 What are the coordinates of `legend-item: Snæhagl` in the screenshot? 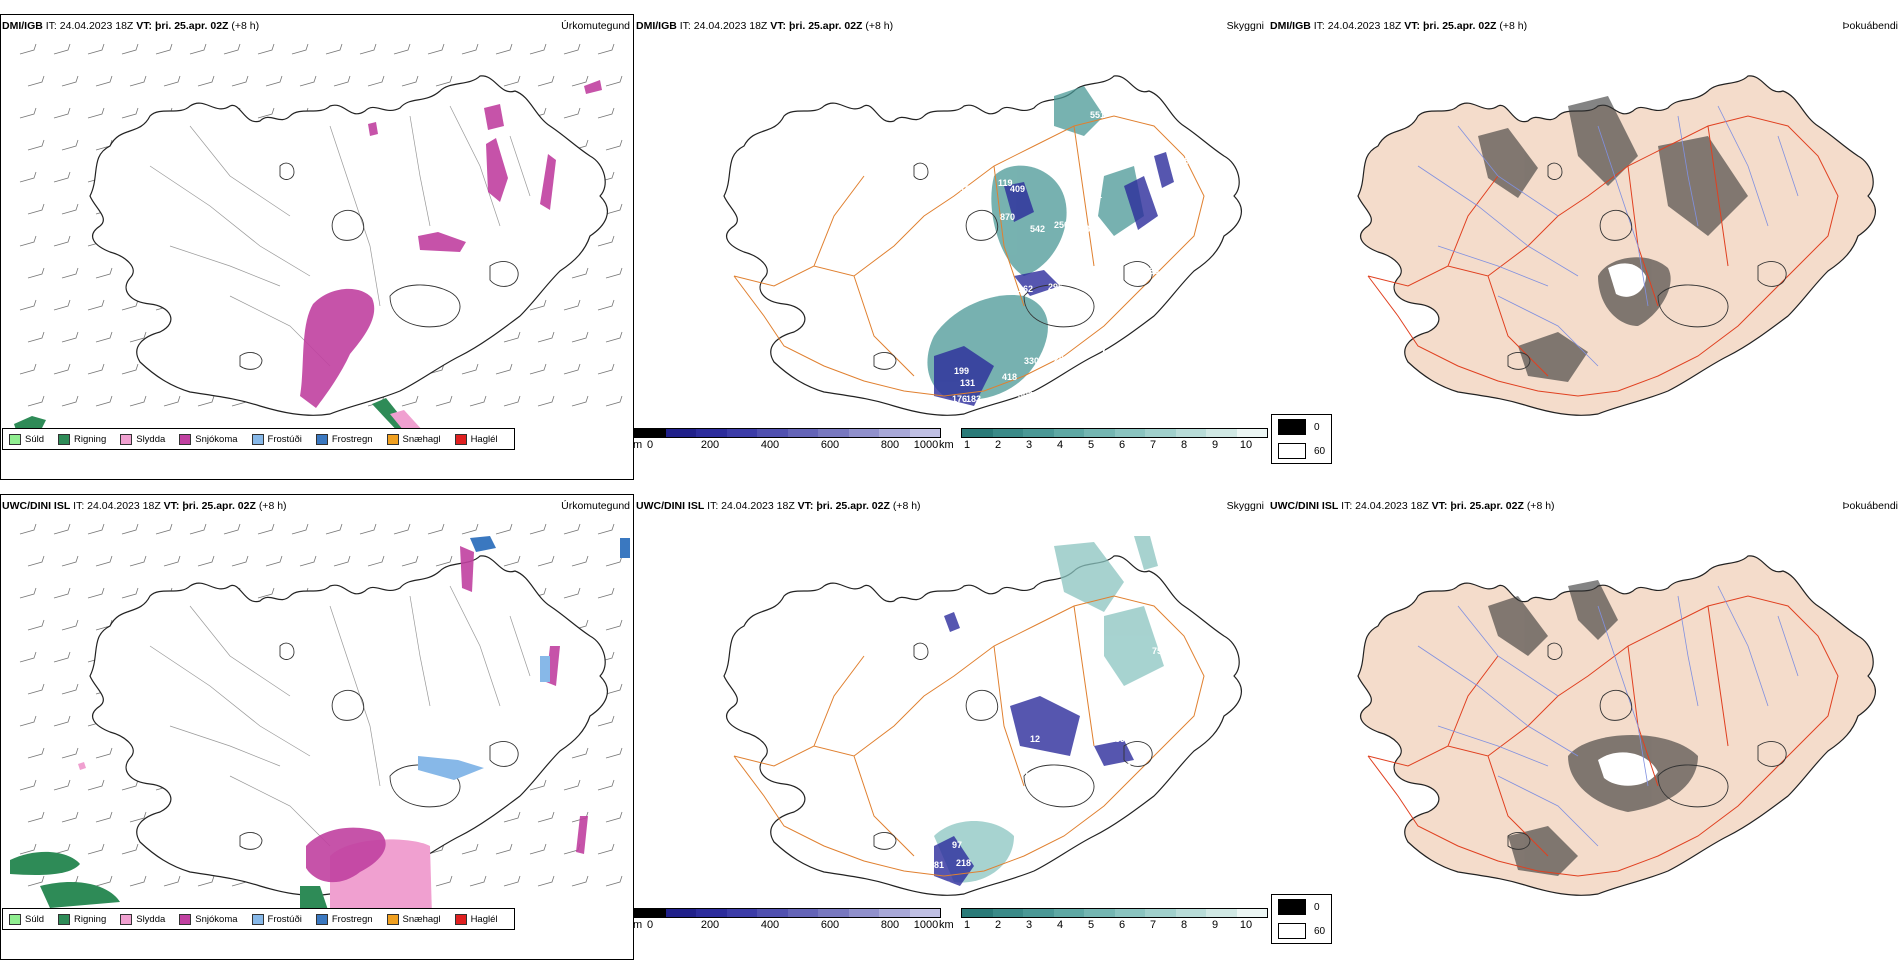 It's located at (413, 919).